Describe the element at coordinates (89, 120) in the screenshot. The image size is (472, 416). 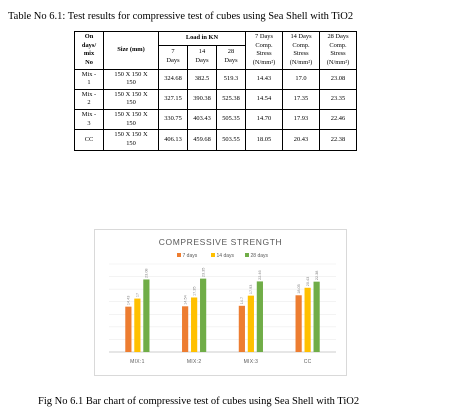
I see `cell-mix: Mix -3` at that location.